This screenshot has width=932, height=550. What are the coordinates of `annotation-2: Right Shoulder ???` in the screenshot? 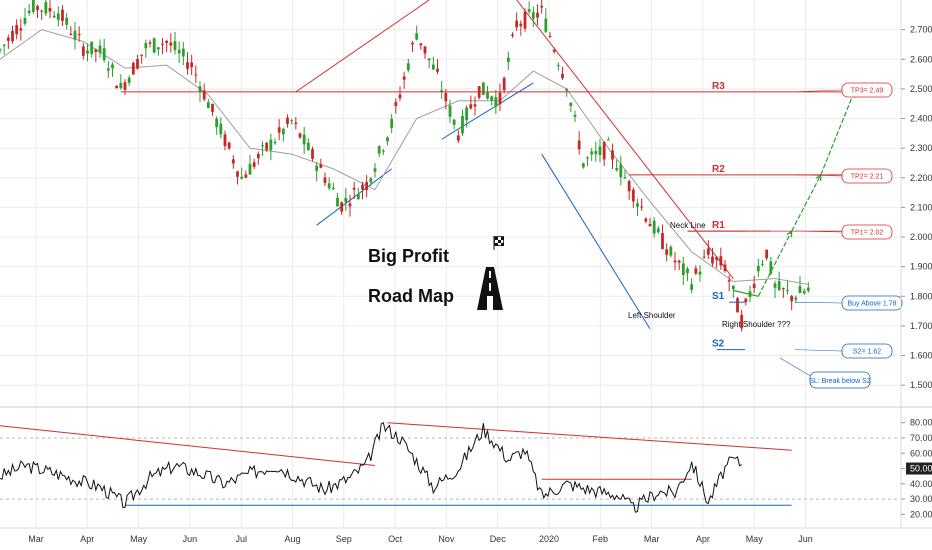 It's located at (756, 324).